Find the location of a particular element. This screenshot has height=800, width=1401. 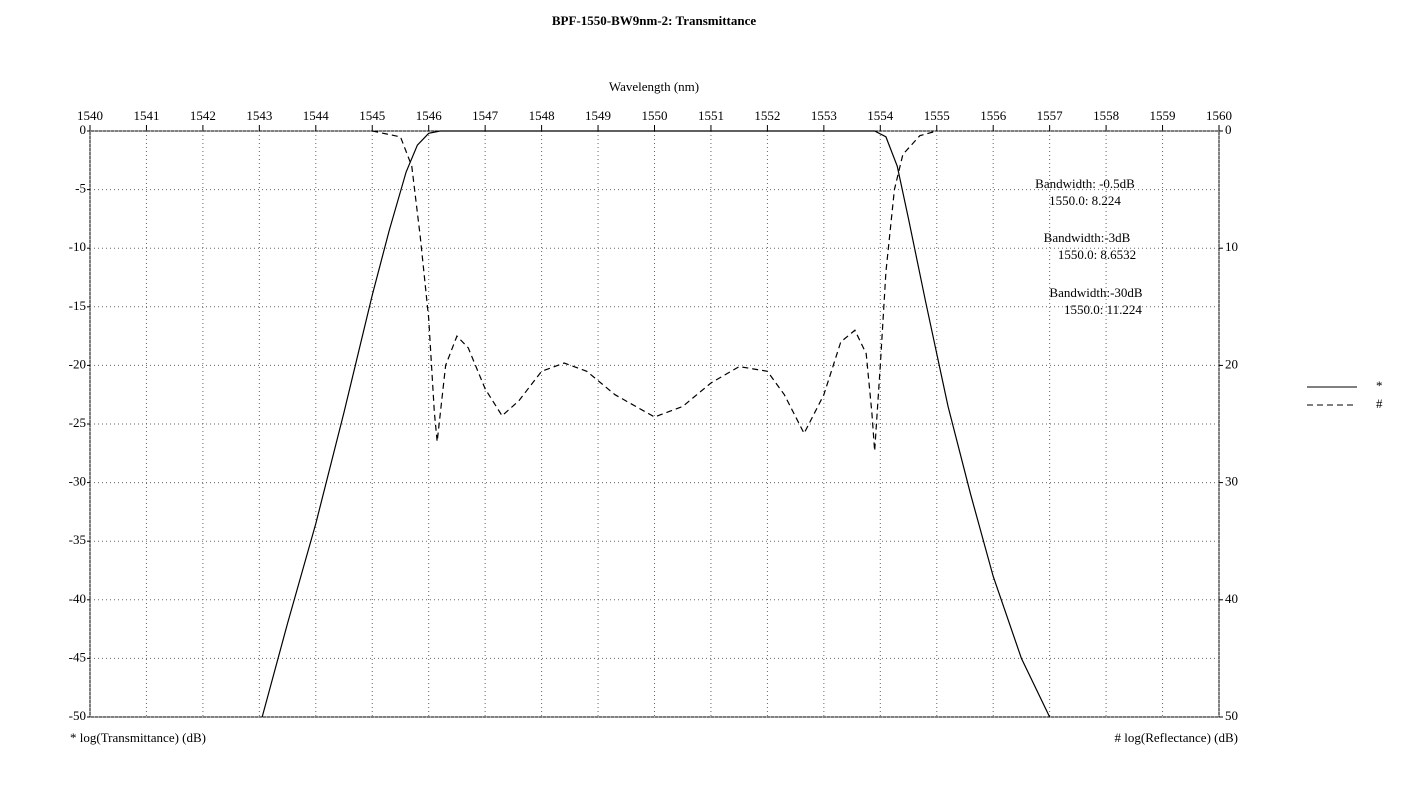

y2-tick-label: 30 is located at coordinates (1231, 481).